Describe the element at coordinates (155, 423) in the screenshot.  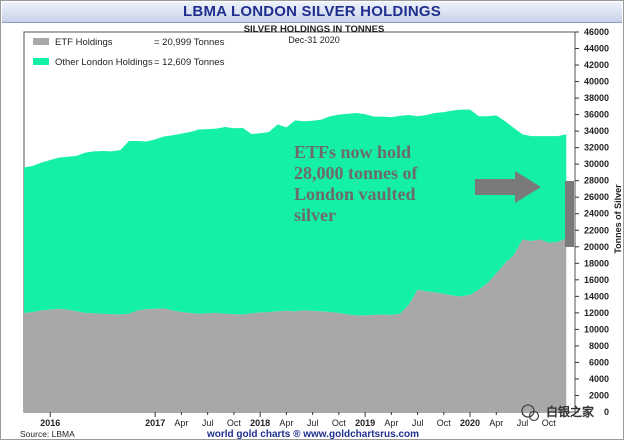
I see `x-tick-label: 2017` at that location.